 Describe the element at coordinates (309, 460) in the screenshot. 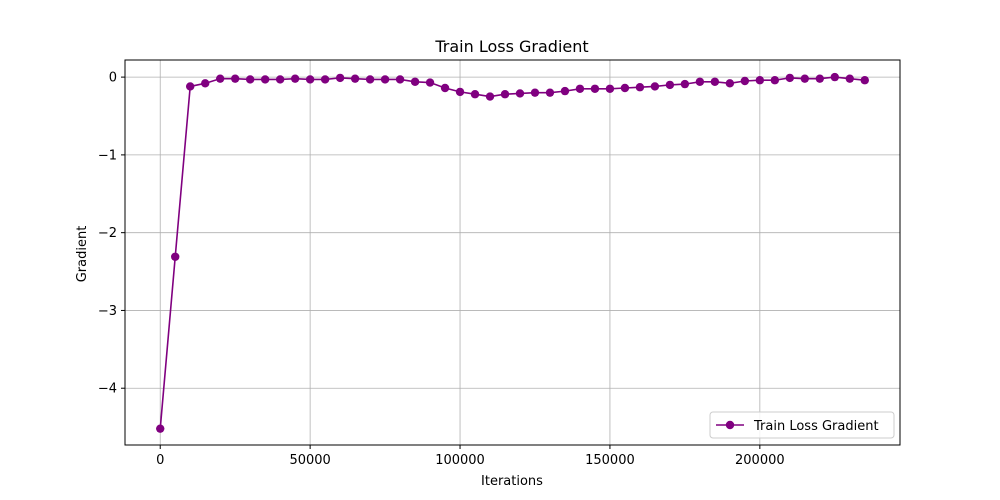

I see `x-tick-label: 50000` at that location.